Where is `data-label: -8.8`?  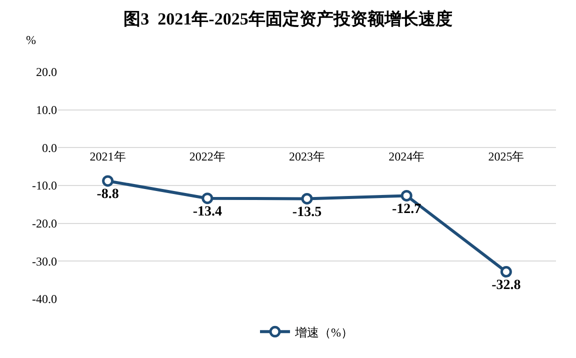 data-label: -8.8 is located at coordinates (107, 194).